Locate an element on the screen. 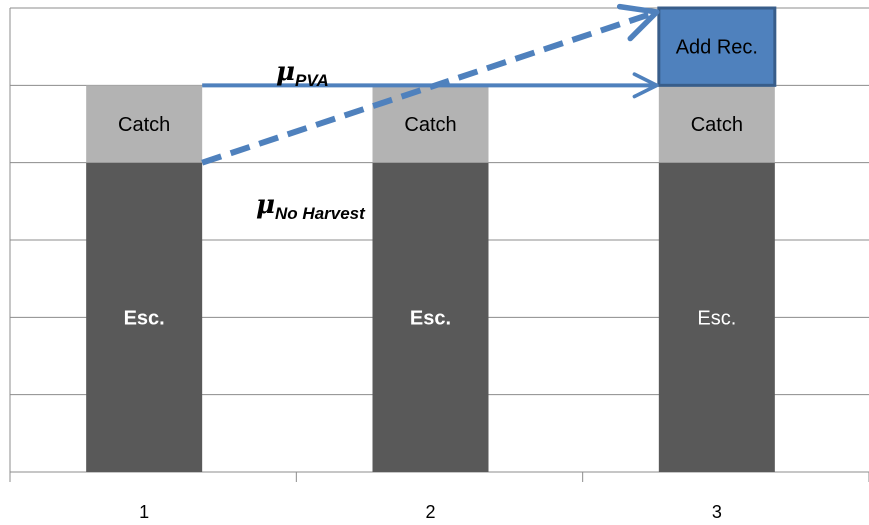  mu-no-harvest-label-subscript: No Harvest is located at coordinates (320, 213).